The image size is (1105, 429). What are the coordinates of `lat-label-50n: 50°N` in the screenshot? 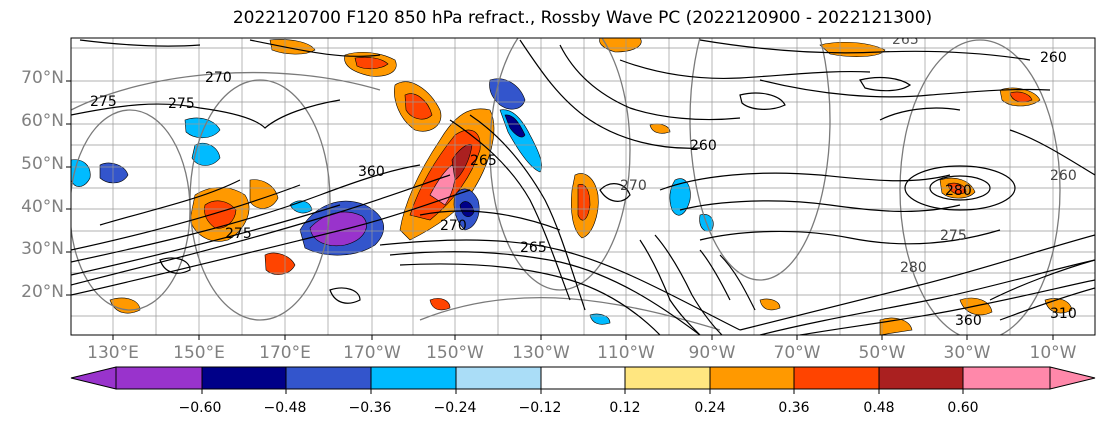 It's located at (42, 164).